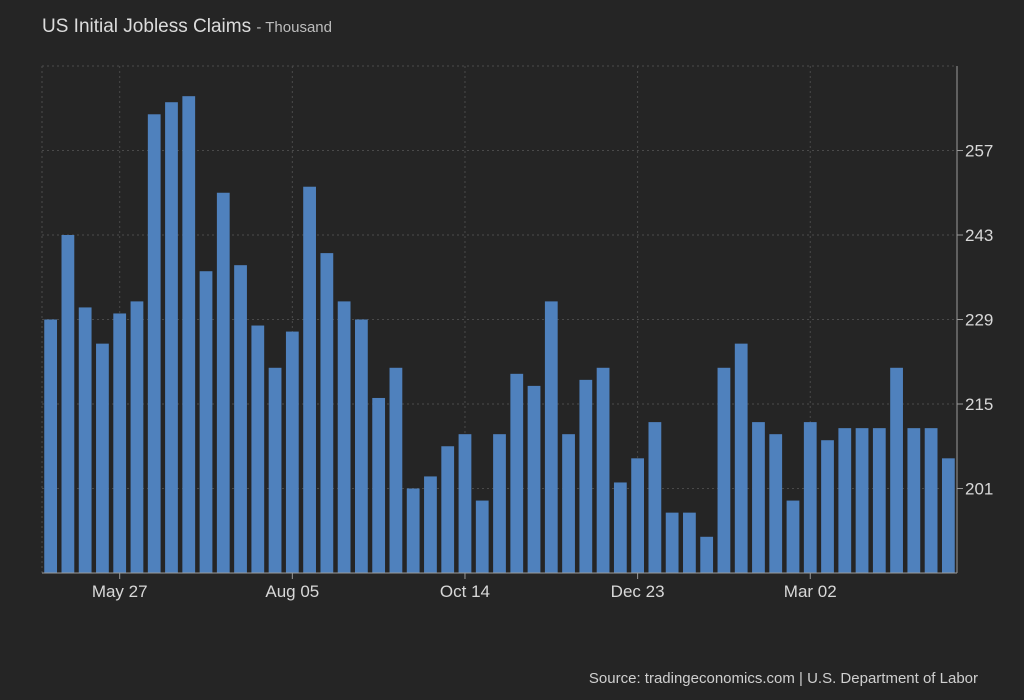 The width and height of the screenshot is (1024, 700). Describe the element at coordinates (294, 27) in the screenshot. I see `chart-unit: - Thousand` at that location.